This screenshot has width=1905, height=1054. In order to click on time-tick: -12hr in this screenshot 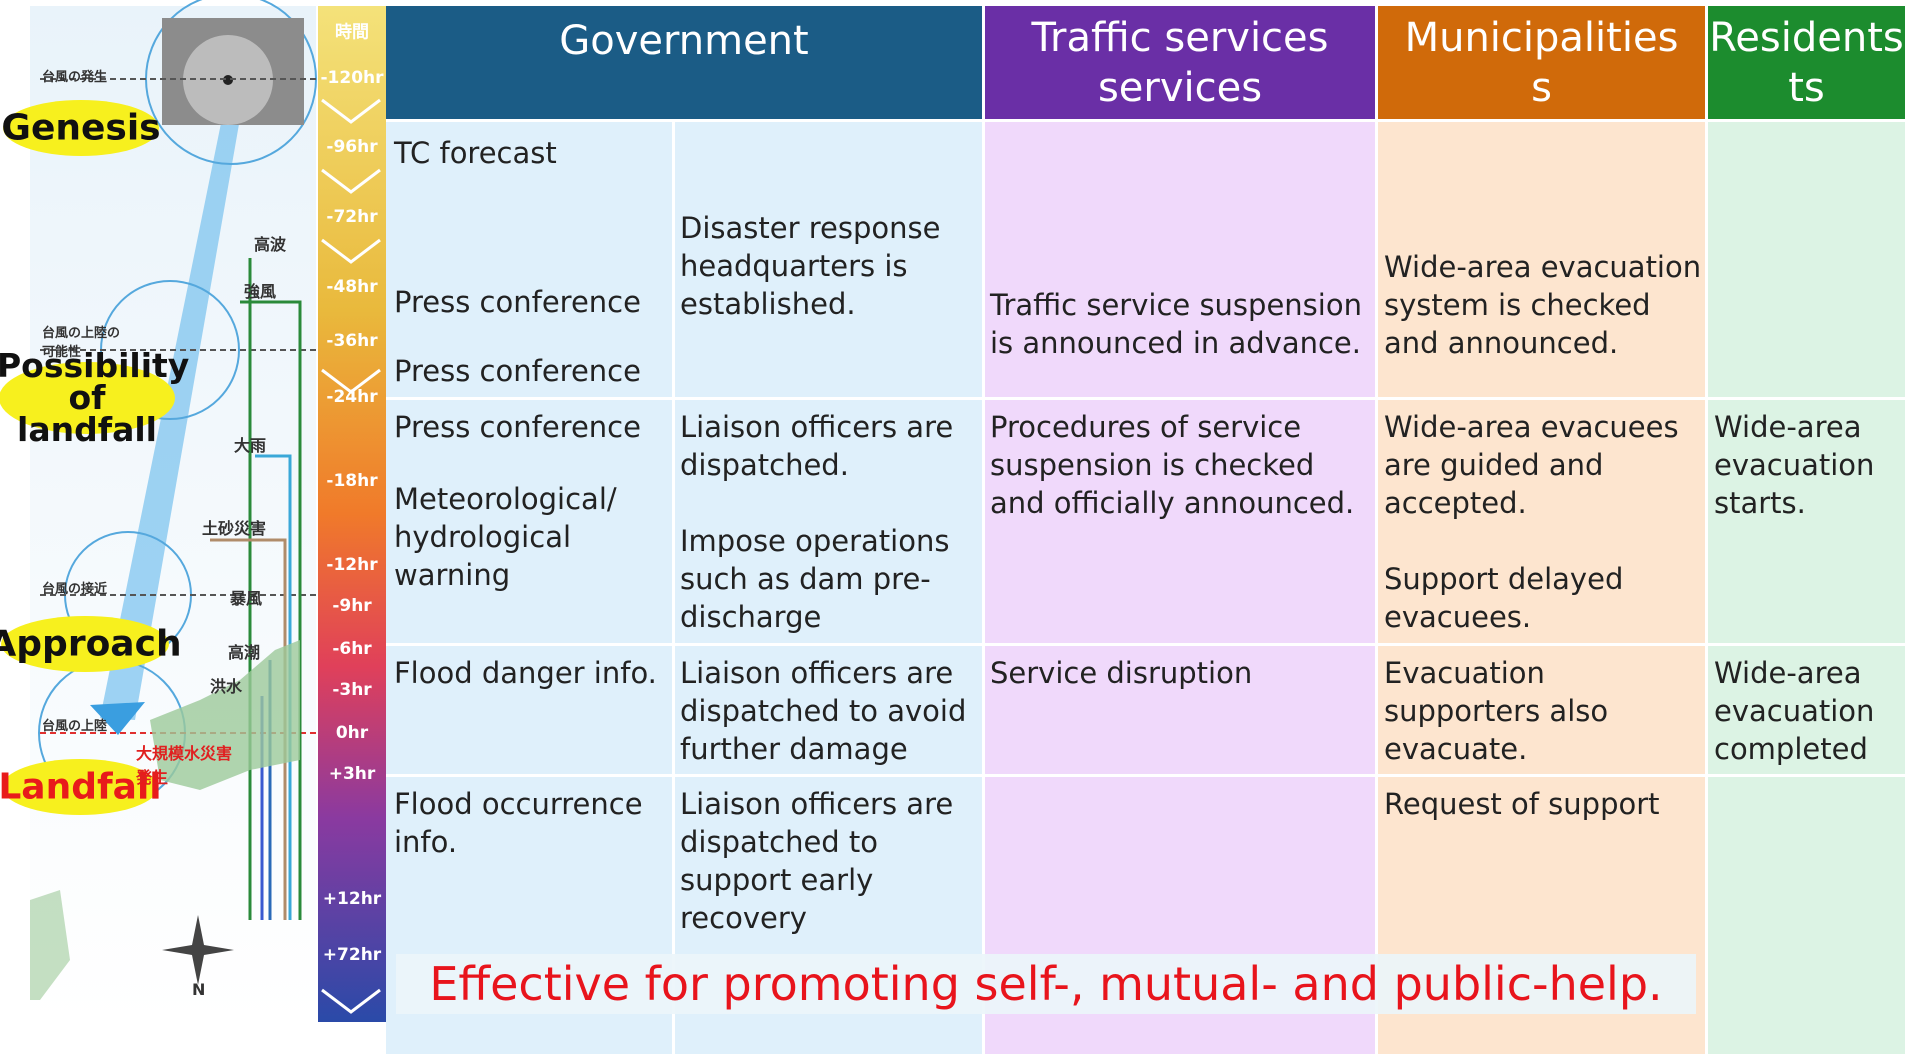, I will do `click(352, 565)`.